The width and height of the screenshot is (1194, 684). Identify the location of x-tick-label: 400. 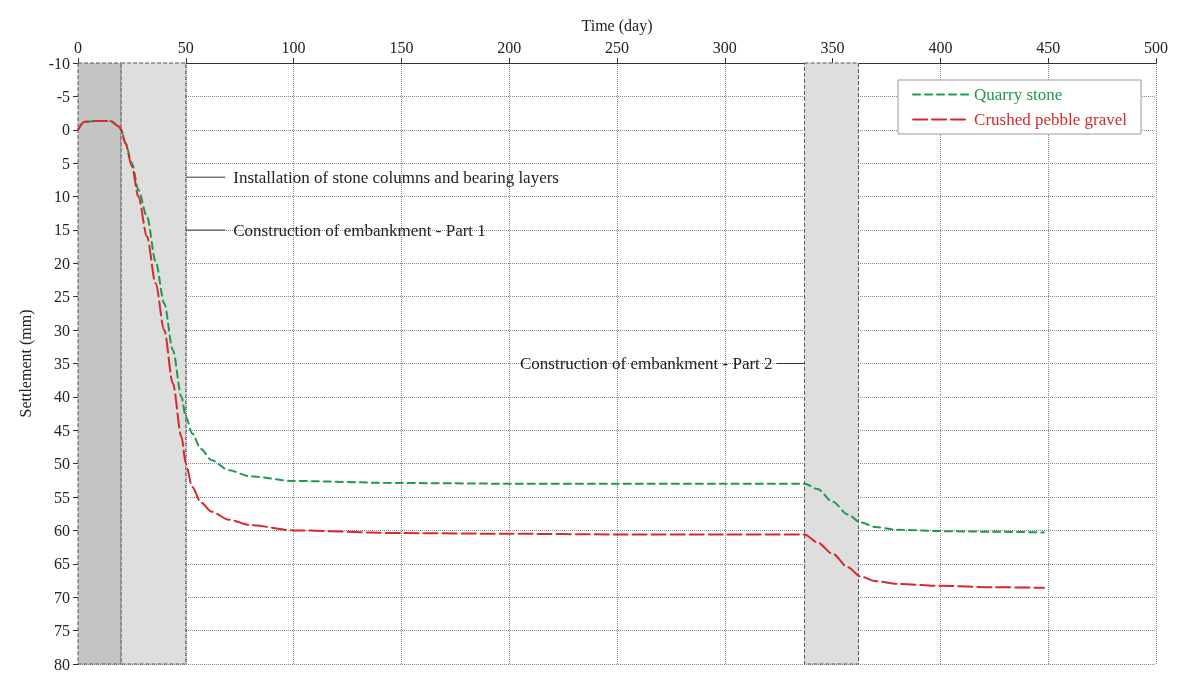
(940, 47).